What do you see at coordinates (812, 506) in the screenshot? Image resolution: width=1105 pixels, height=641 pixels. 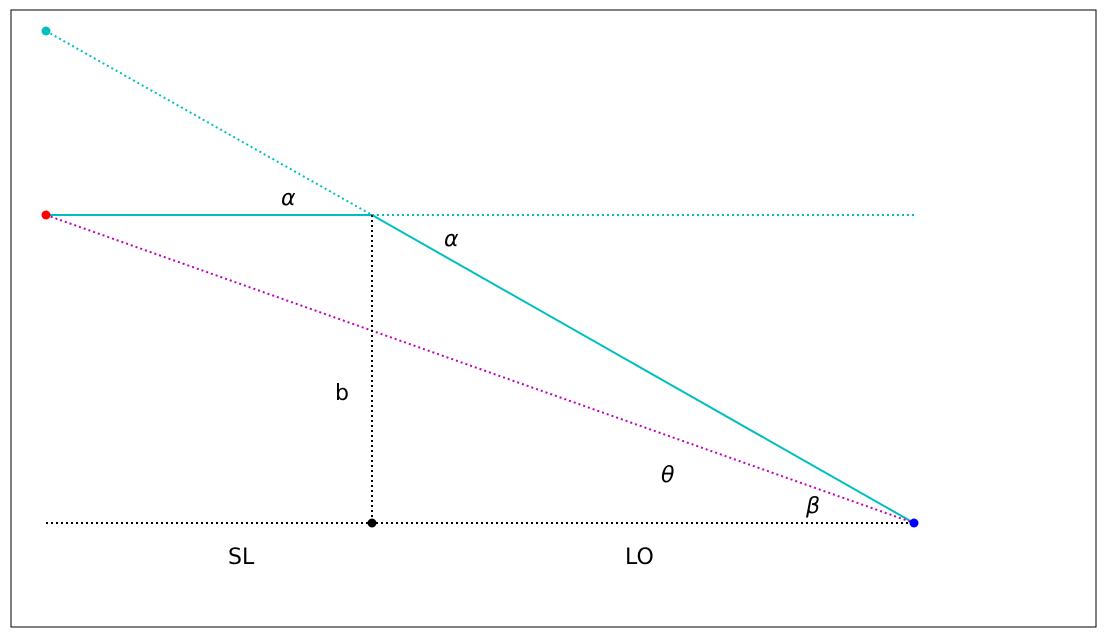 I see `beta-label: β` at bounding box center [812, 506].